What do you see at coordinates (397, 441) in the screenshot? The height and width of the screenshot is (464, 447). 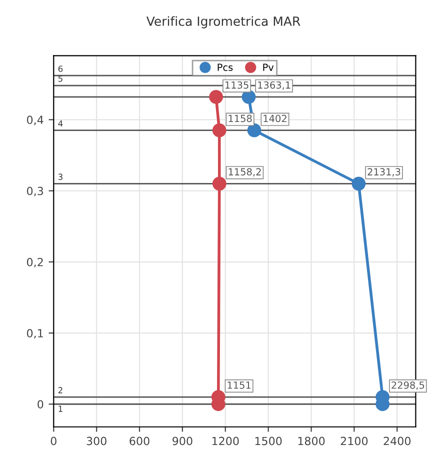 I see `x-tick-label: 2400` at bounding box center [397, 441].